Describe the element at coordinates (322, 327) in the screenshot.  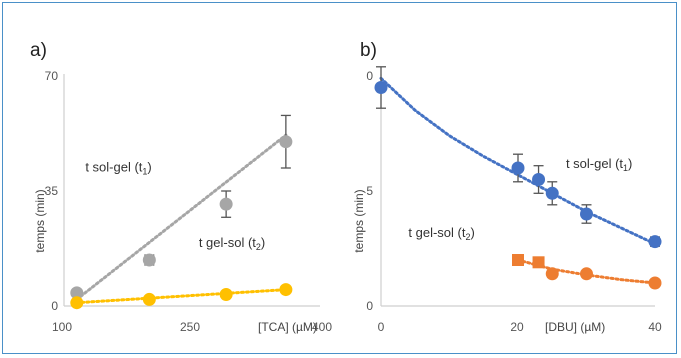
I see `x-tick-label: 400` at that location.